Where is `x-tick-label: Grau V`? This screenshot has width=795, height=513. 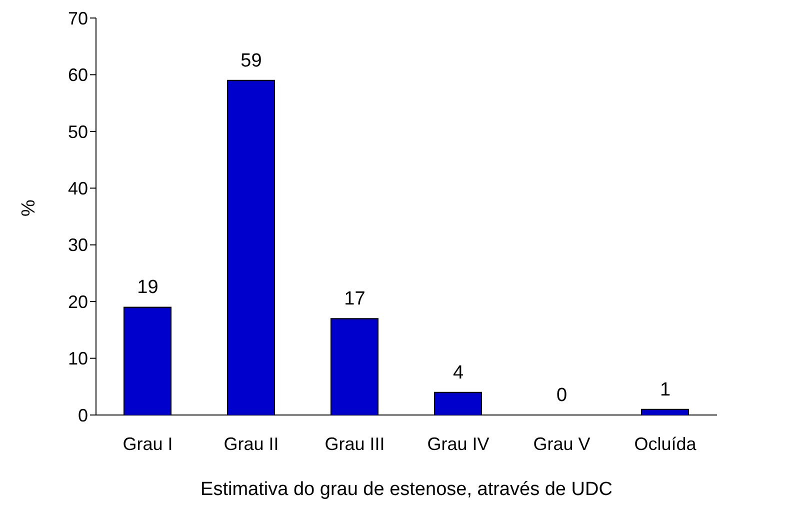
x-tick-label: Grau V is located at coordinates (561, 444).